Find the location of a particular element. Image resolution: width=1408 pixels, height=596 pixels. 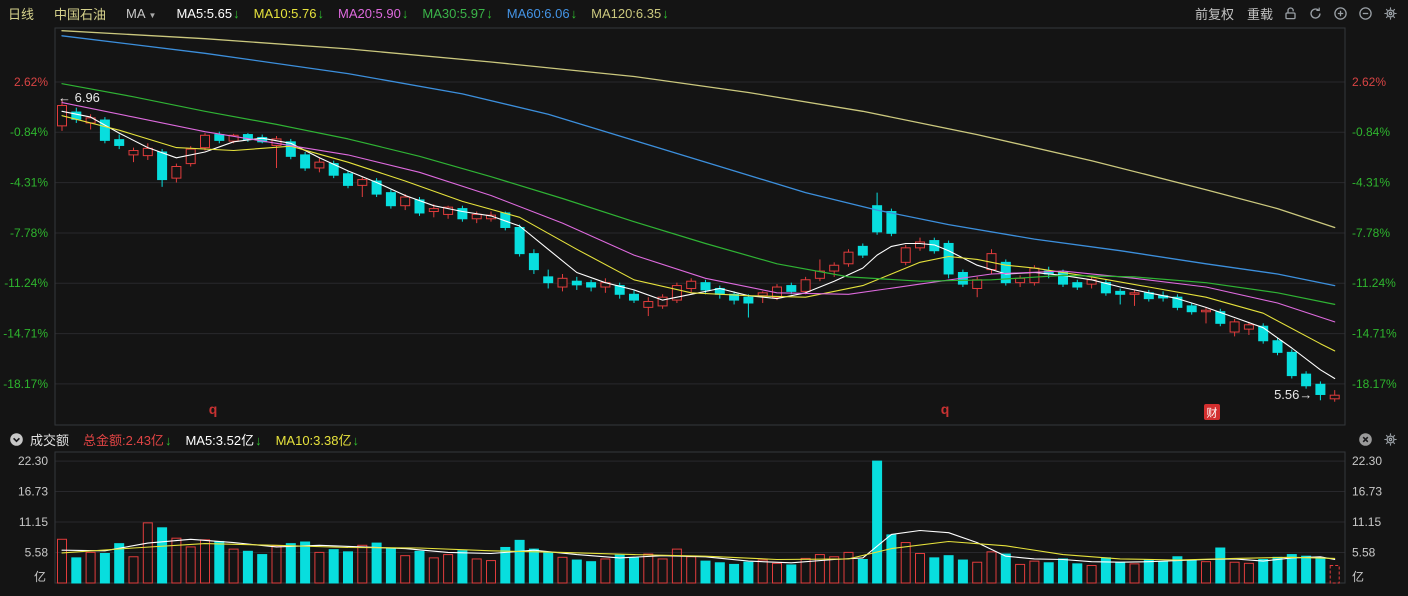

zoom-in-icon is located at coordinates (1340, 13).